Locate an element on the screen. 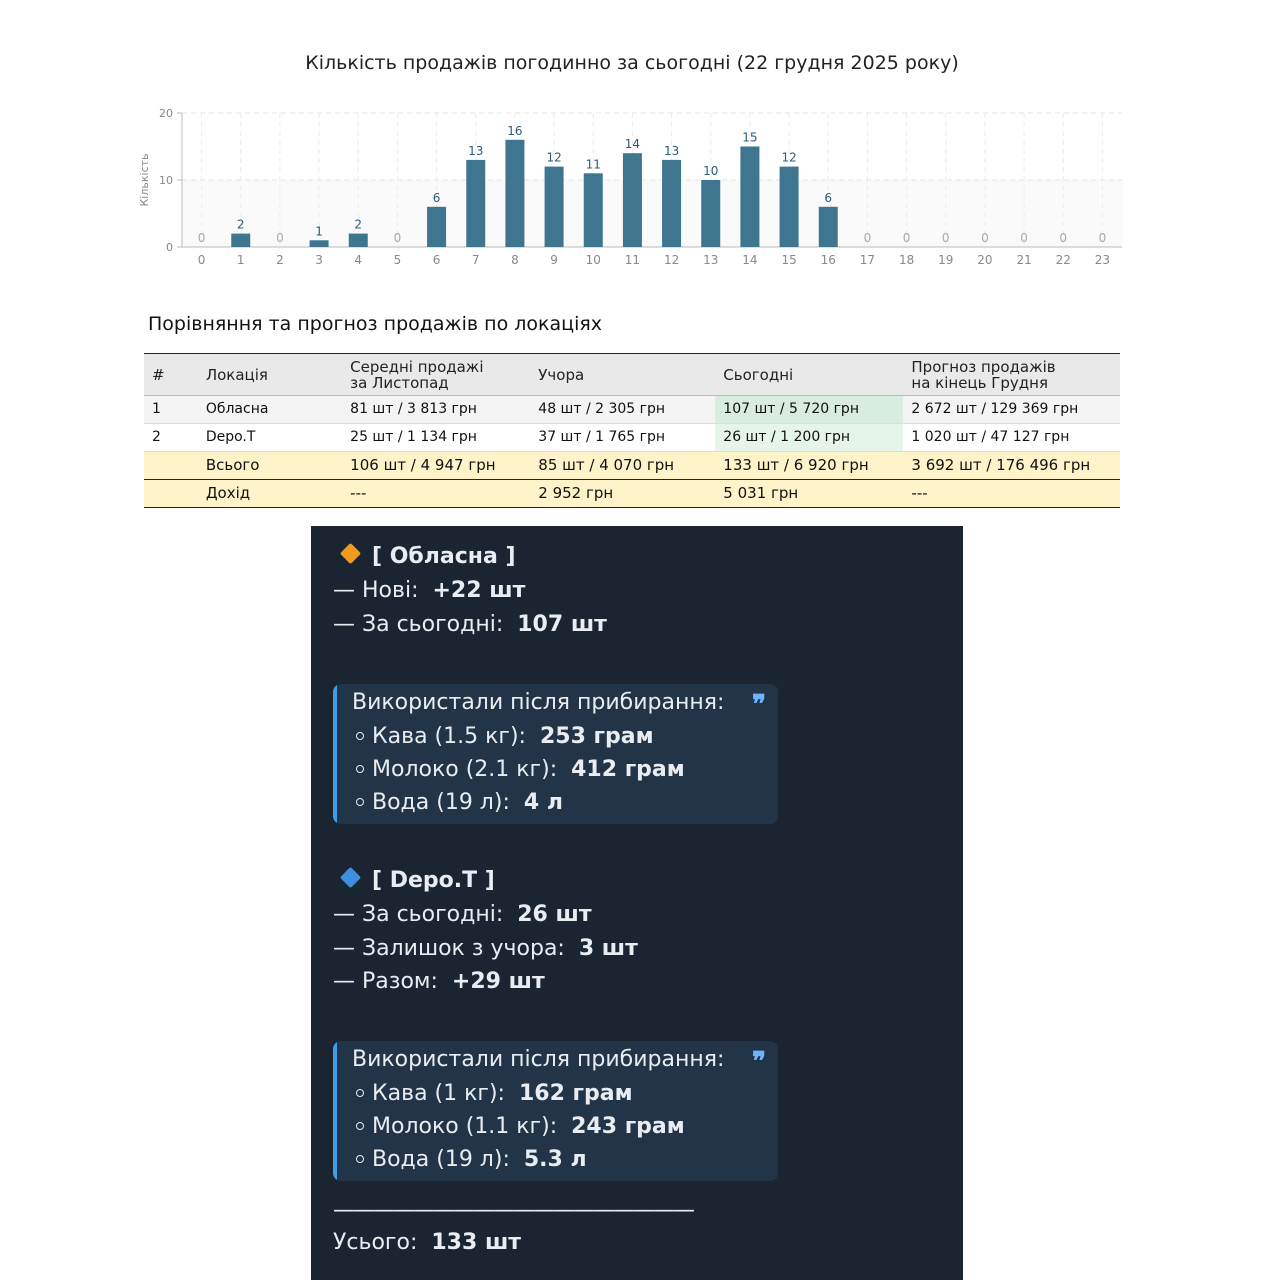 This screenshot has height=1280, width=1272. loc2-item: Вода (19 л): 5.3 л is located at coordinates (469, 1159).